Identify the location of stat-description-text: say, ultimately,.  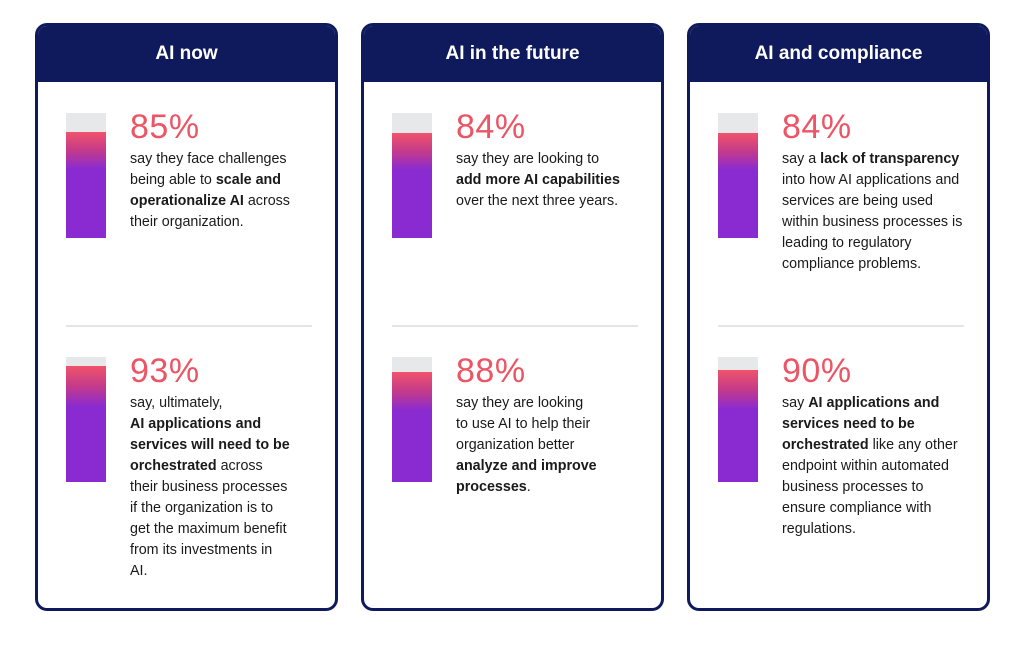
(176, 403).